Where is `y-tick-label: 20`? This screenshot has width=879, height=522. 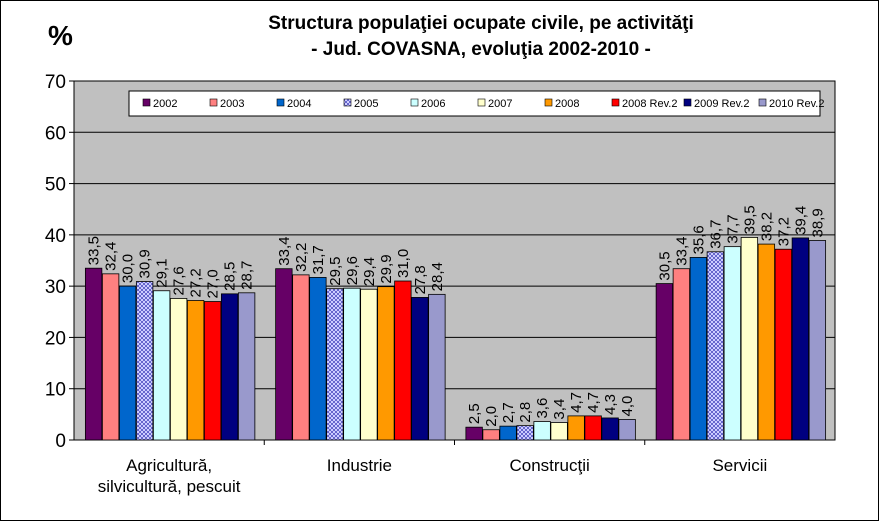 y-tick-label: 20 is located at coordinates (55, 338).